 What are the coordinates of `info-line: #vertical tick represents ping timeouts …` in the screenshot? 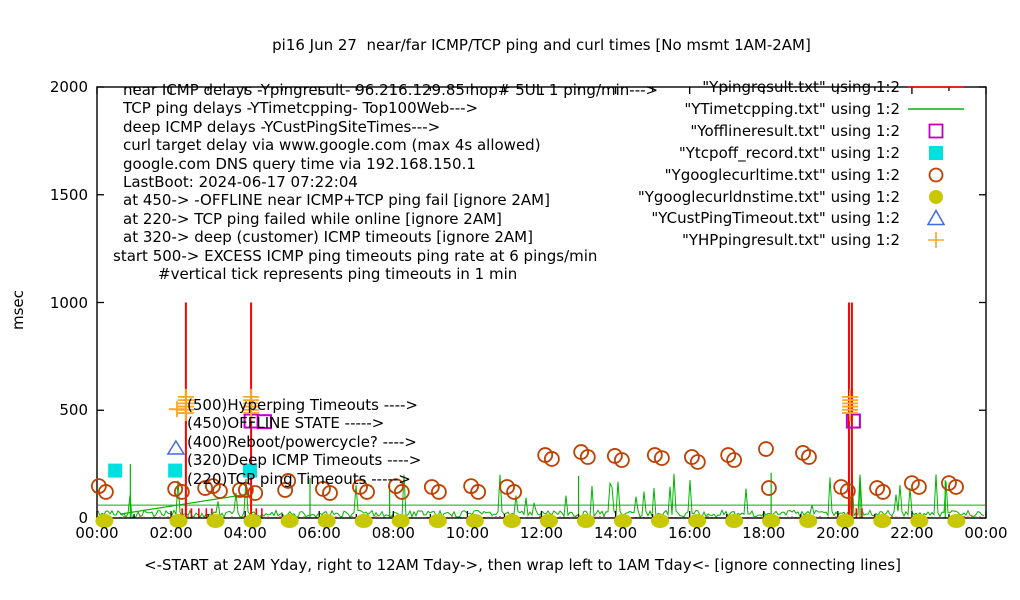 It's located at (338, 274).